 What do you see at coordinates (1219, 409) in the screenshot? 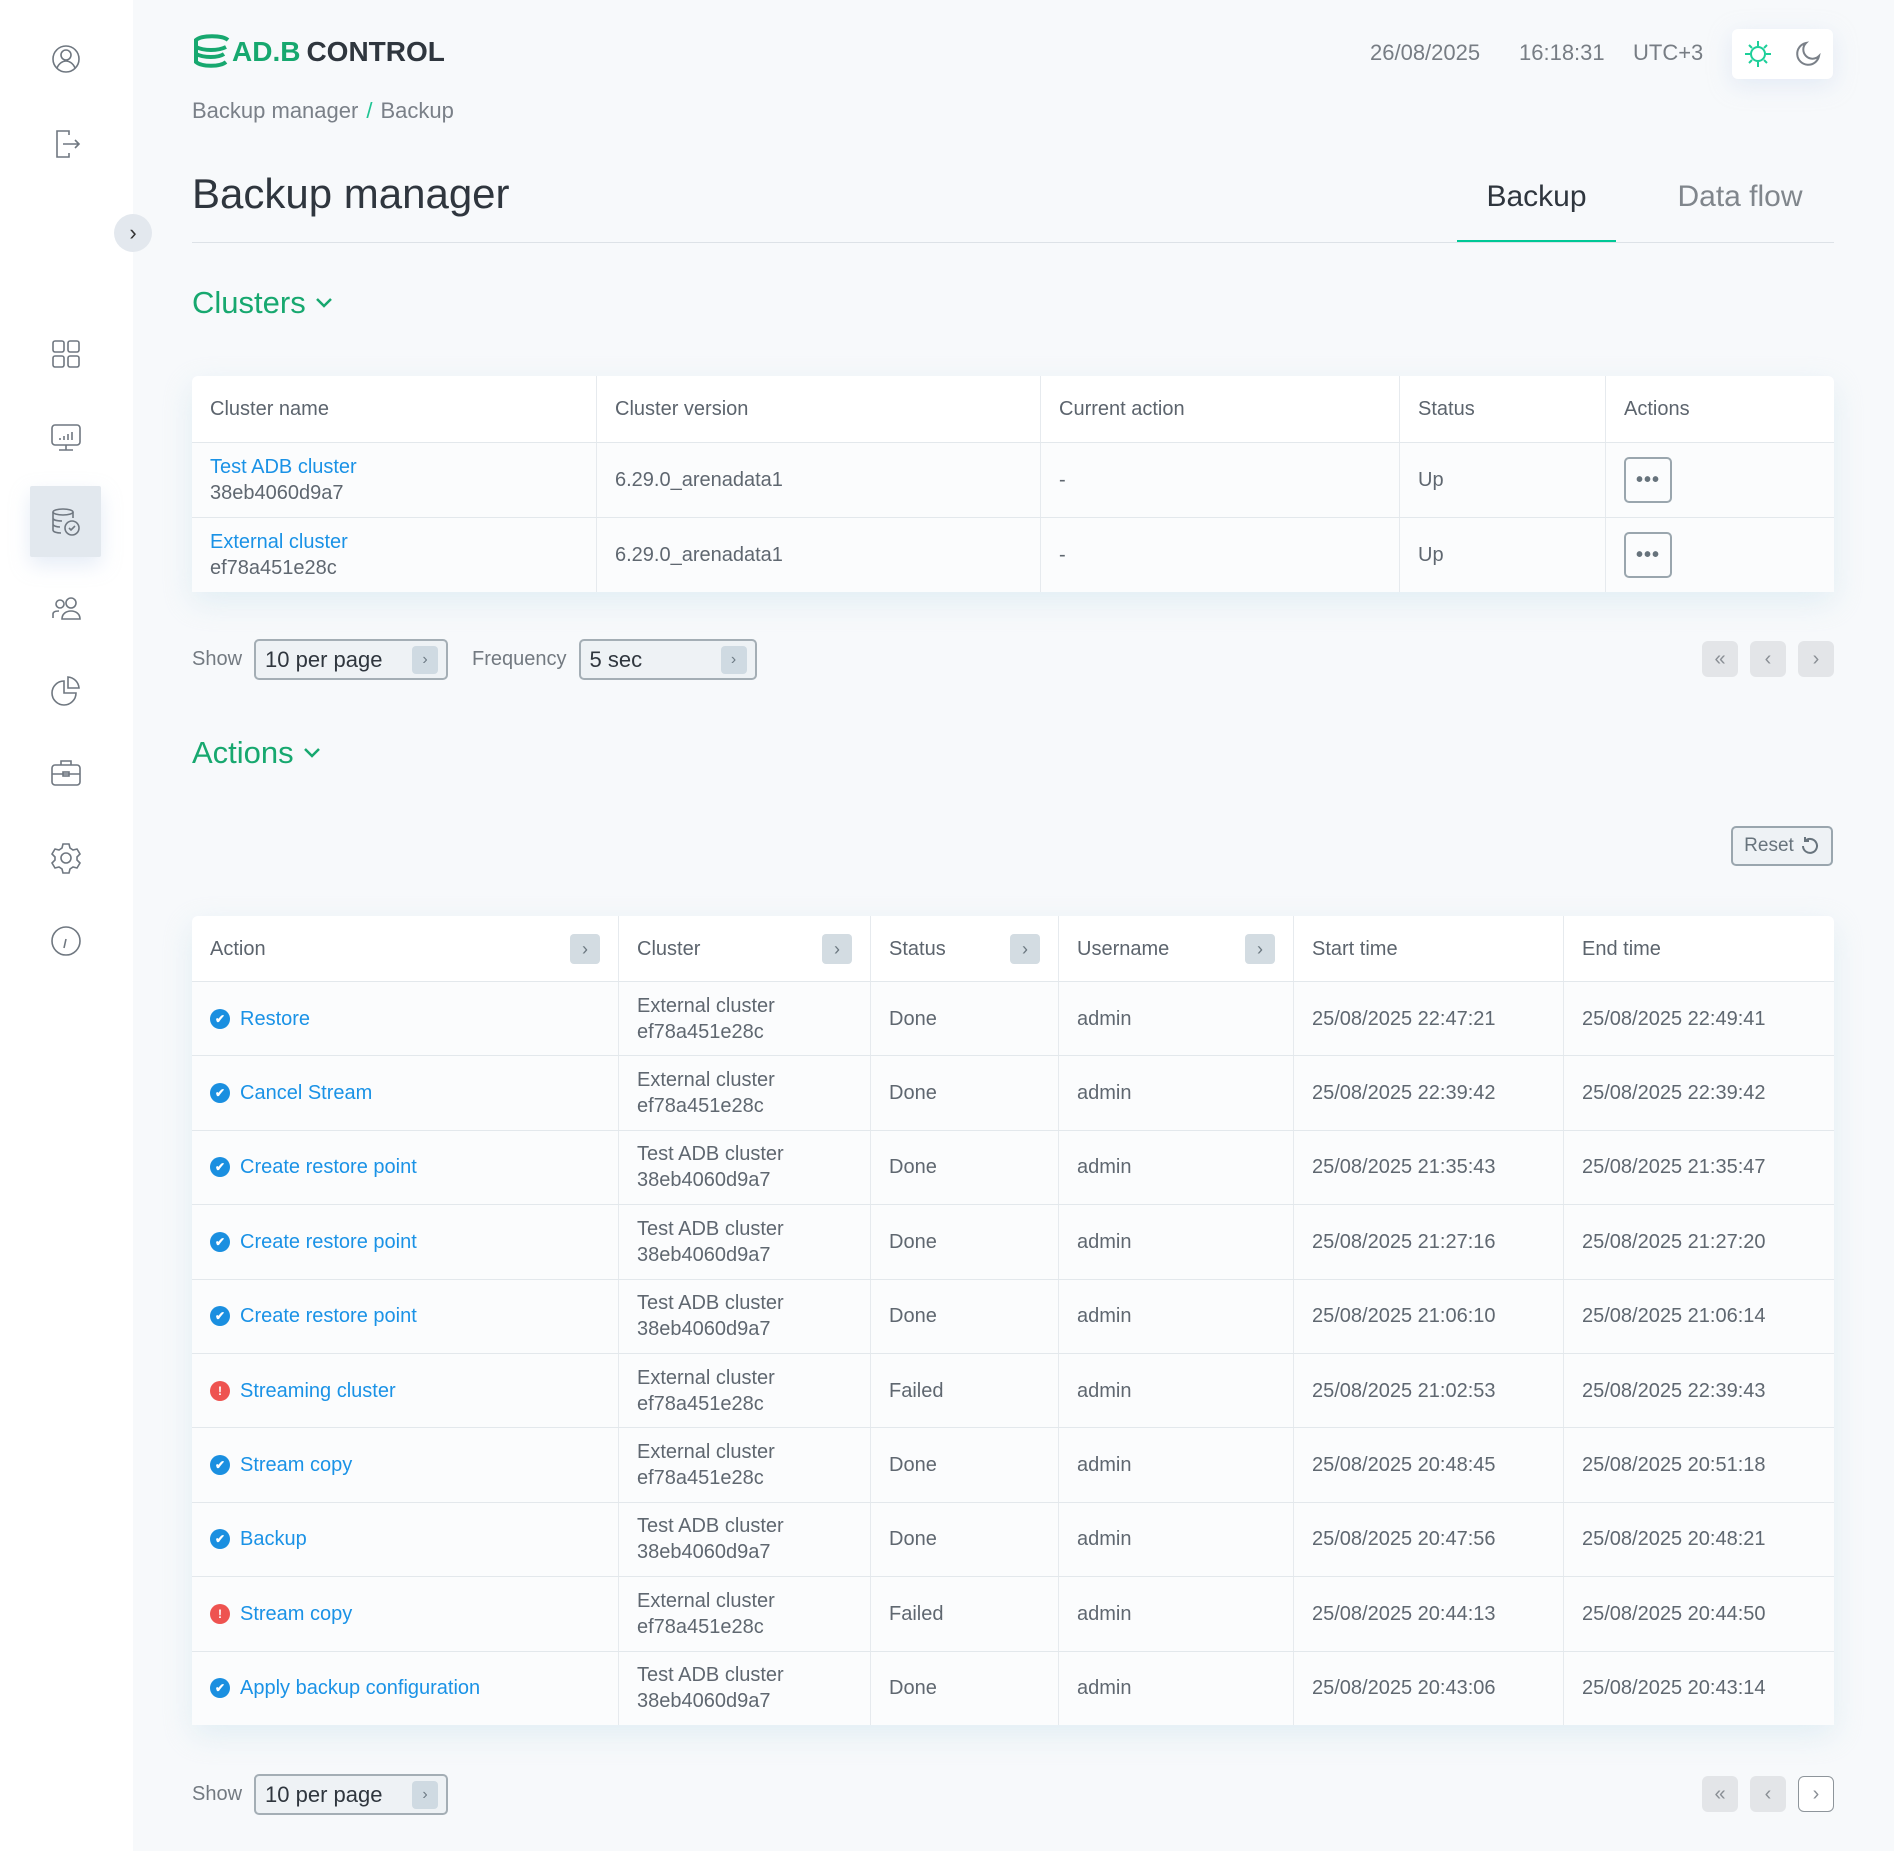
I see `column-header: Current action` at bounding box center [1219, 409].